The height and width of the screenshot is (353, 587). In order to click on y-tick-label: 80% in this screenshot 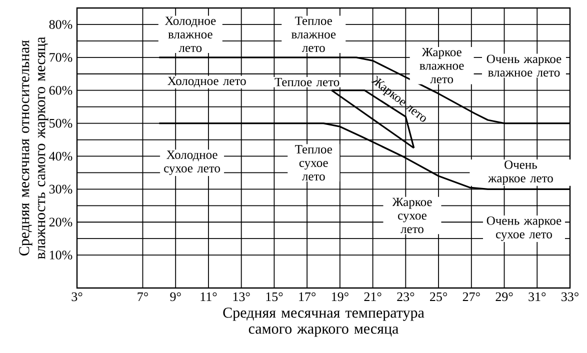, I will do `click(60, 24)`.